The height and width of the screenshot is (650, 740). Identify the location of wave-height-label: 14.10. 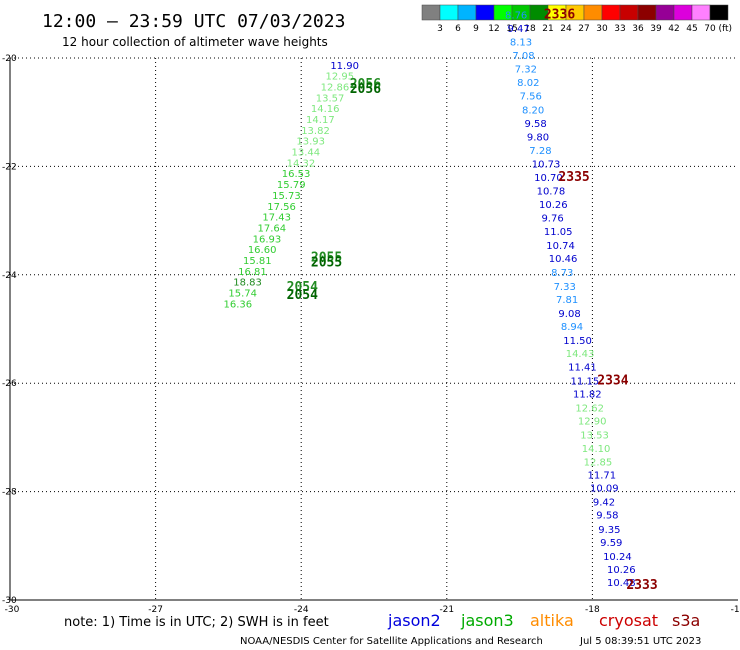
(596, 449).